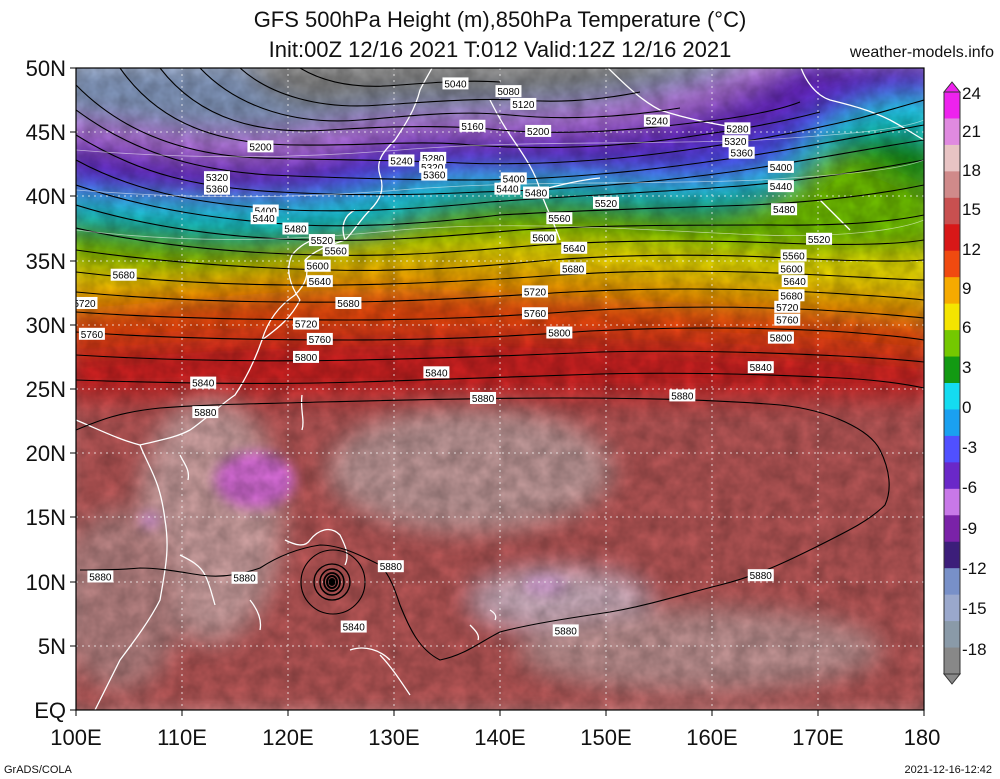 The width and height of the screenshot is (1000, 779). Describe the element at coordinates (966, 327) in the screenshot. I see `colorbar-label-6: 6` at that location.